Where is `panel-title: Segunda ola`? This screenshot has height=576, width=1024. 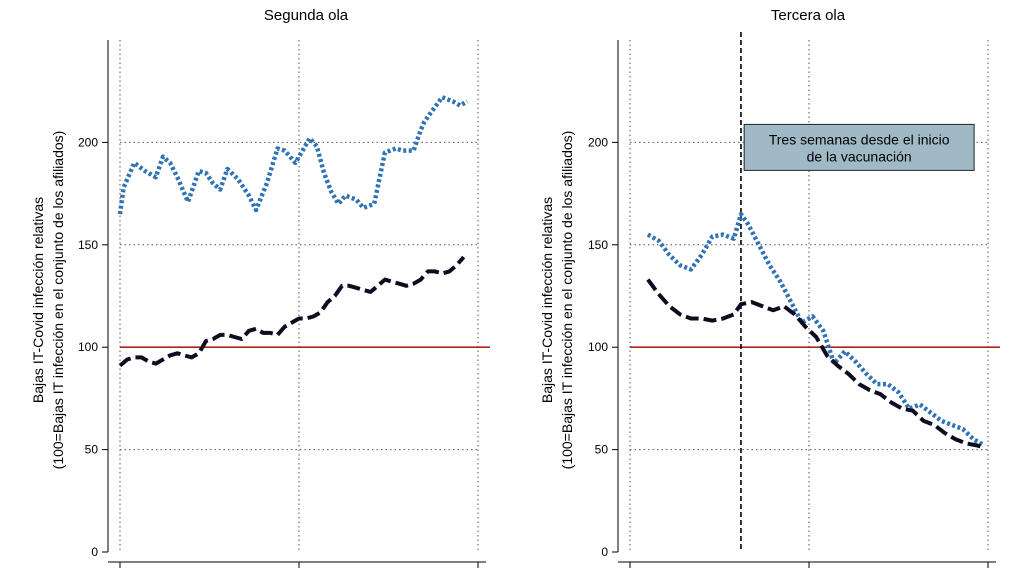
panel-title: Segunda ola is located at coordinates (306, 15).